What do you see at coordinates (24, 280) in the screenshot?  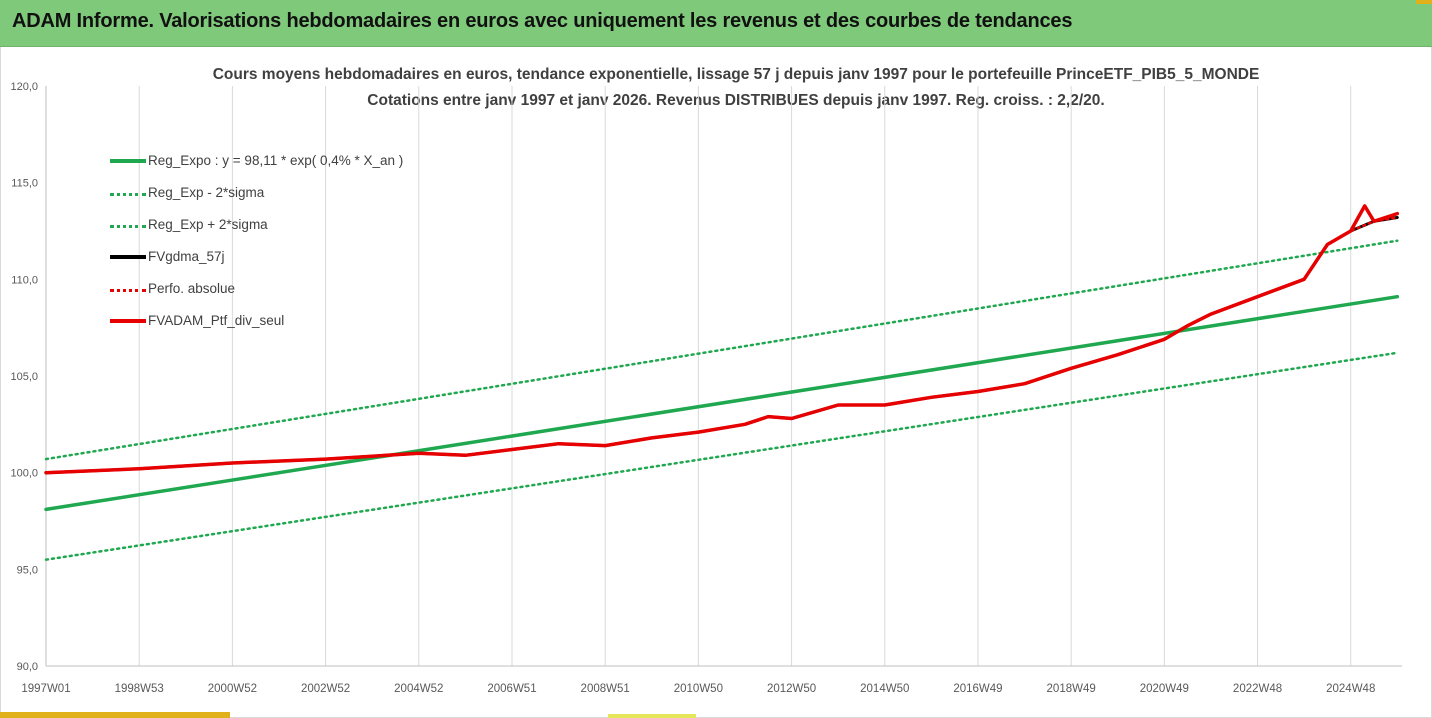 I see `y-tick-label: 110,0` at bounding box center [24, 280].